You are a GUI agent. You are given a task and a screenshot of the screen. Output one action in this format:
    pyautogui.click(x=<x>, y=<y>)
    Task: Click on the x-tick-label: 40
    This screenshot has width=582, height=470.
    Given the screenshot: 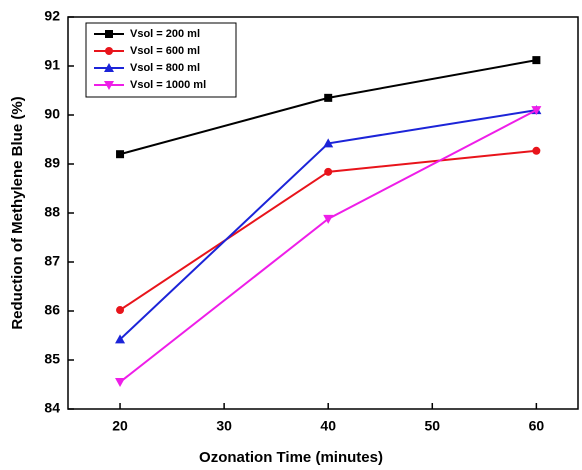 What is the action you would take?
    pyautogui.click(x=328, y=426)
    